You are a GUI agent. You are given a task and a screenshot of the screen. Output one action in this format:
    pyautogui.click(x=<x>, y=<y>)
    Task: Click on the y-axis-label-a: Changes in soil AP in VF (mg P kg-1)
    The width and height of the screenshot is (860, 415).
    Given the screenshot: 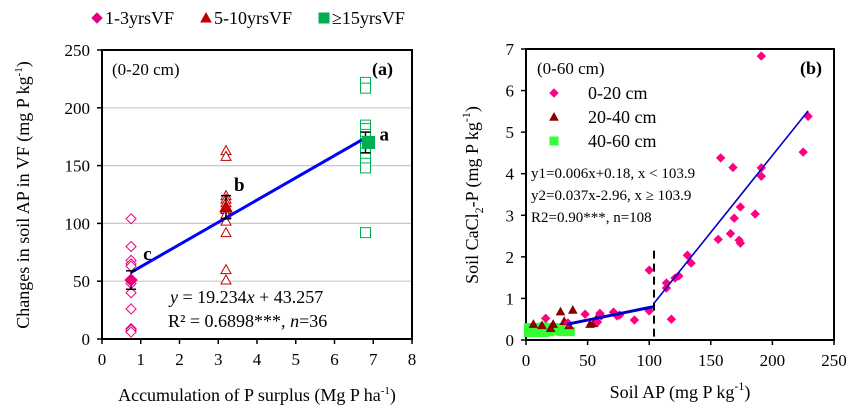 What is the action you would take?
    pyautogui.click(x=23, y=195)
    